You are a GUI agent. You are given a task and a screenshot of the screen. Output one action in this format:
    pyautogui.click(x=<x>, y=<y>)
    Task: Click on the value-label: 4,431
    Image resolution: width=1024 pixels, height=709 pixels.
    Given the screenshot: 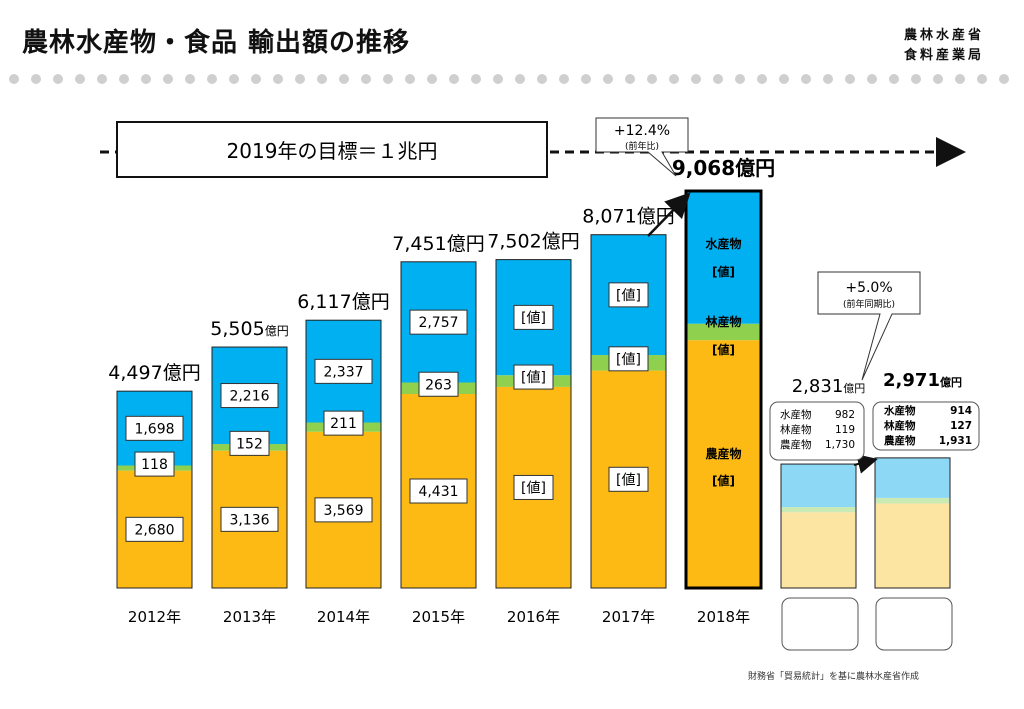 What is the action you would take?
    pyautogui.click(x=438, y=492)
    